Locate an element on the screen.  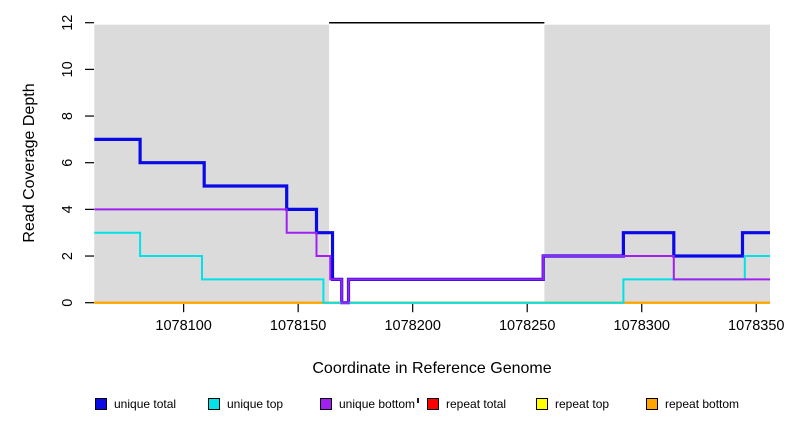
legend-item-repeat-top: repeat top is located at coordinates (572, 404).